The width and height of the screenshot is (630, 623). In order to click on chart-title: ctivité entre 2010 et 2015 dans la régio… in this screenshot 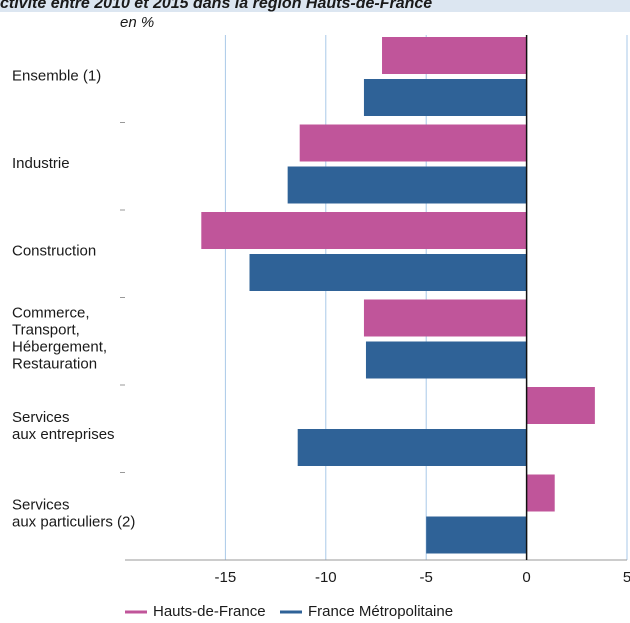, I will do `click(216, 6)`.